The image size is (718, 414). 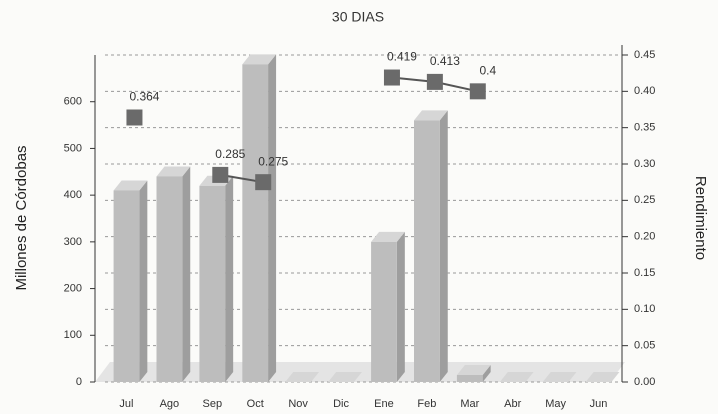 I want to click on y-tick-label: 100, so click(x=73, y=335).